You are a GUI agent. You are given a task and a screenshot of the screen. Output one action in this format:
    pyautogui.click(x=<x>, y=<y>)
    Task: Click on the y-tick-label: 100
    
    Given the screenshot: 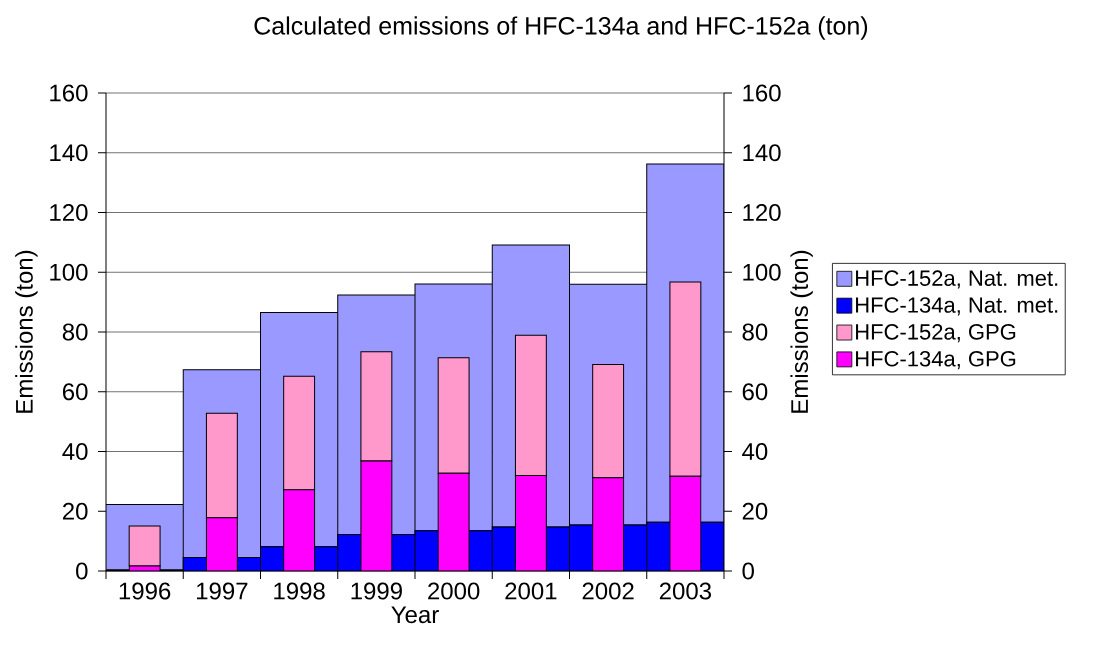 What is the action you would take?
    pyautogui.click(x=69, y=272)
    